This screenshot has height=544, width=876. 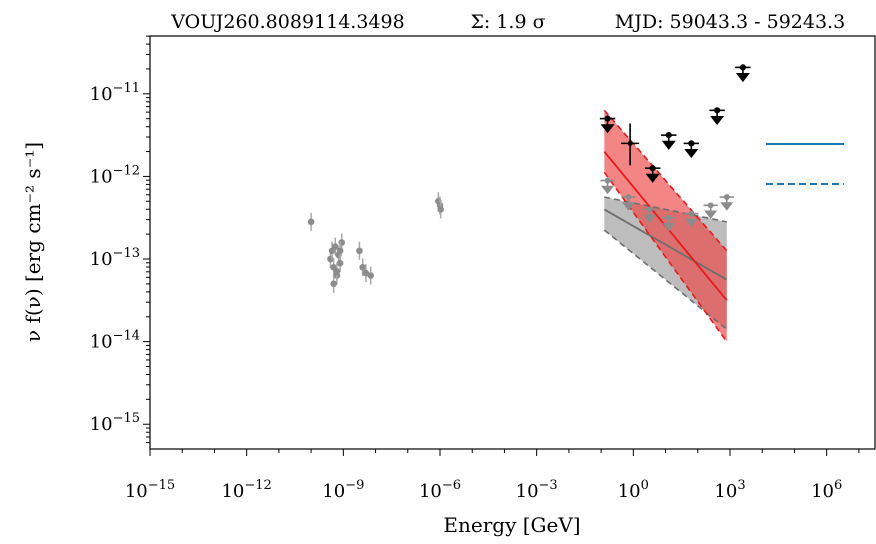 What do you see at coordinates (246, 490) in the screenshot?
I see `x-tick-label: 10⁻¹²` at bounding box center [246, 490].